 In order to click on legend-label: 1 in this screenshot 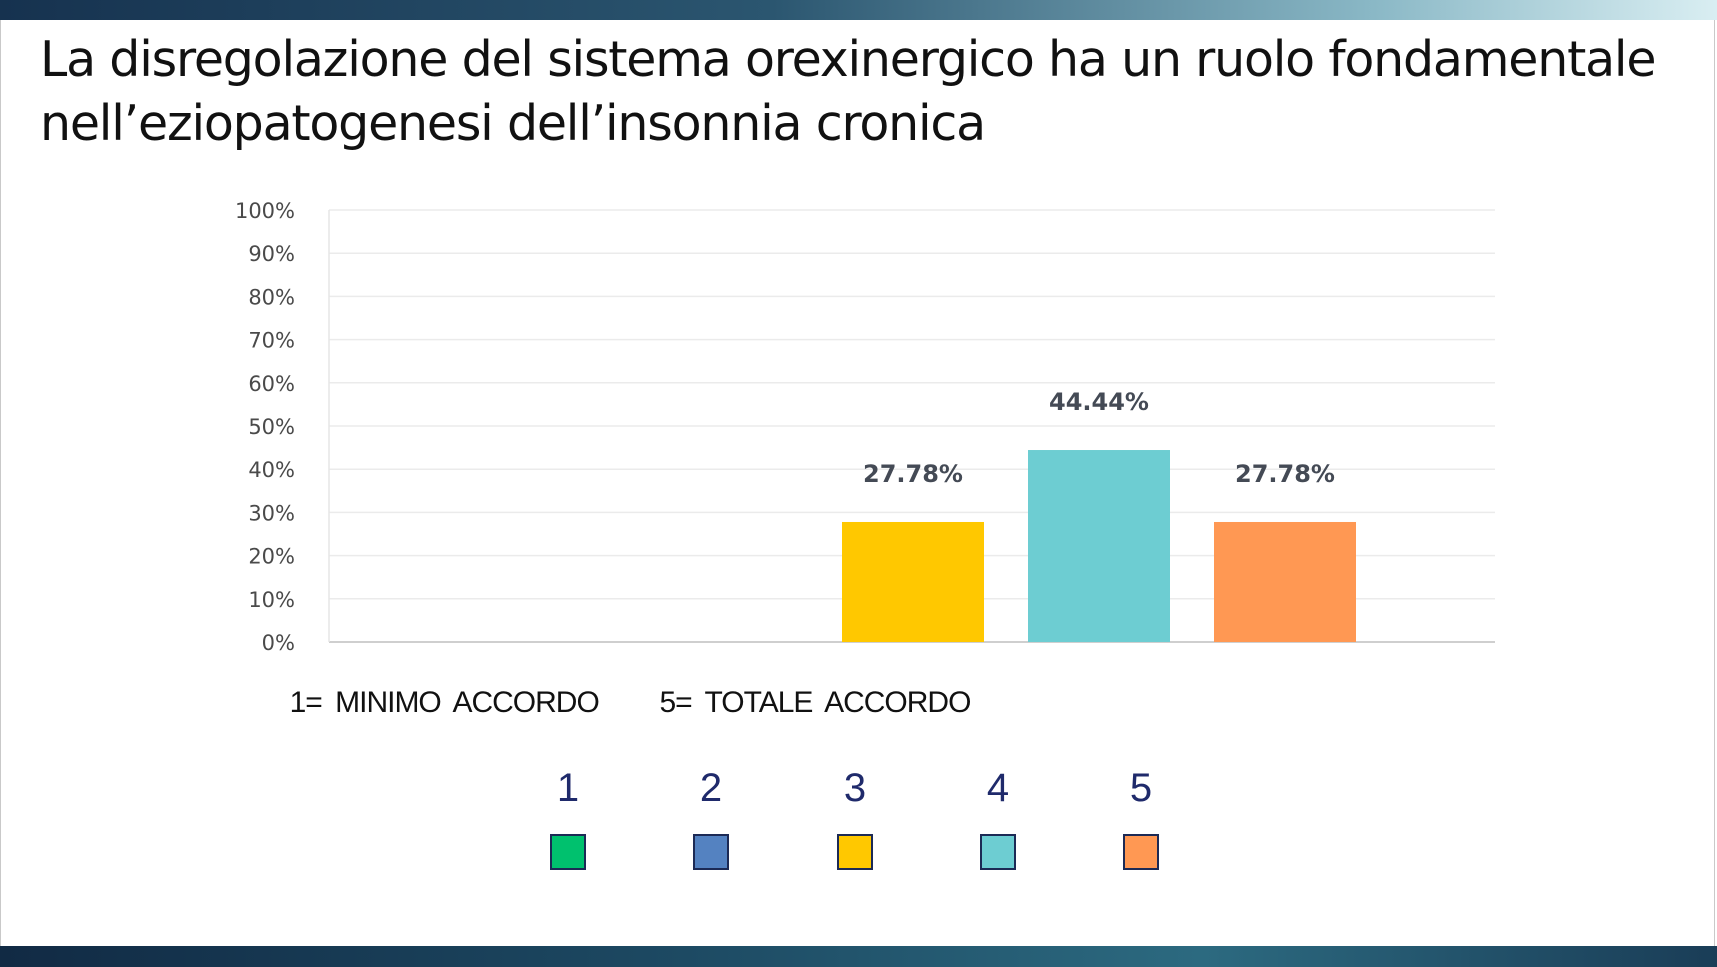, I will do `click(568, 788)`.